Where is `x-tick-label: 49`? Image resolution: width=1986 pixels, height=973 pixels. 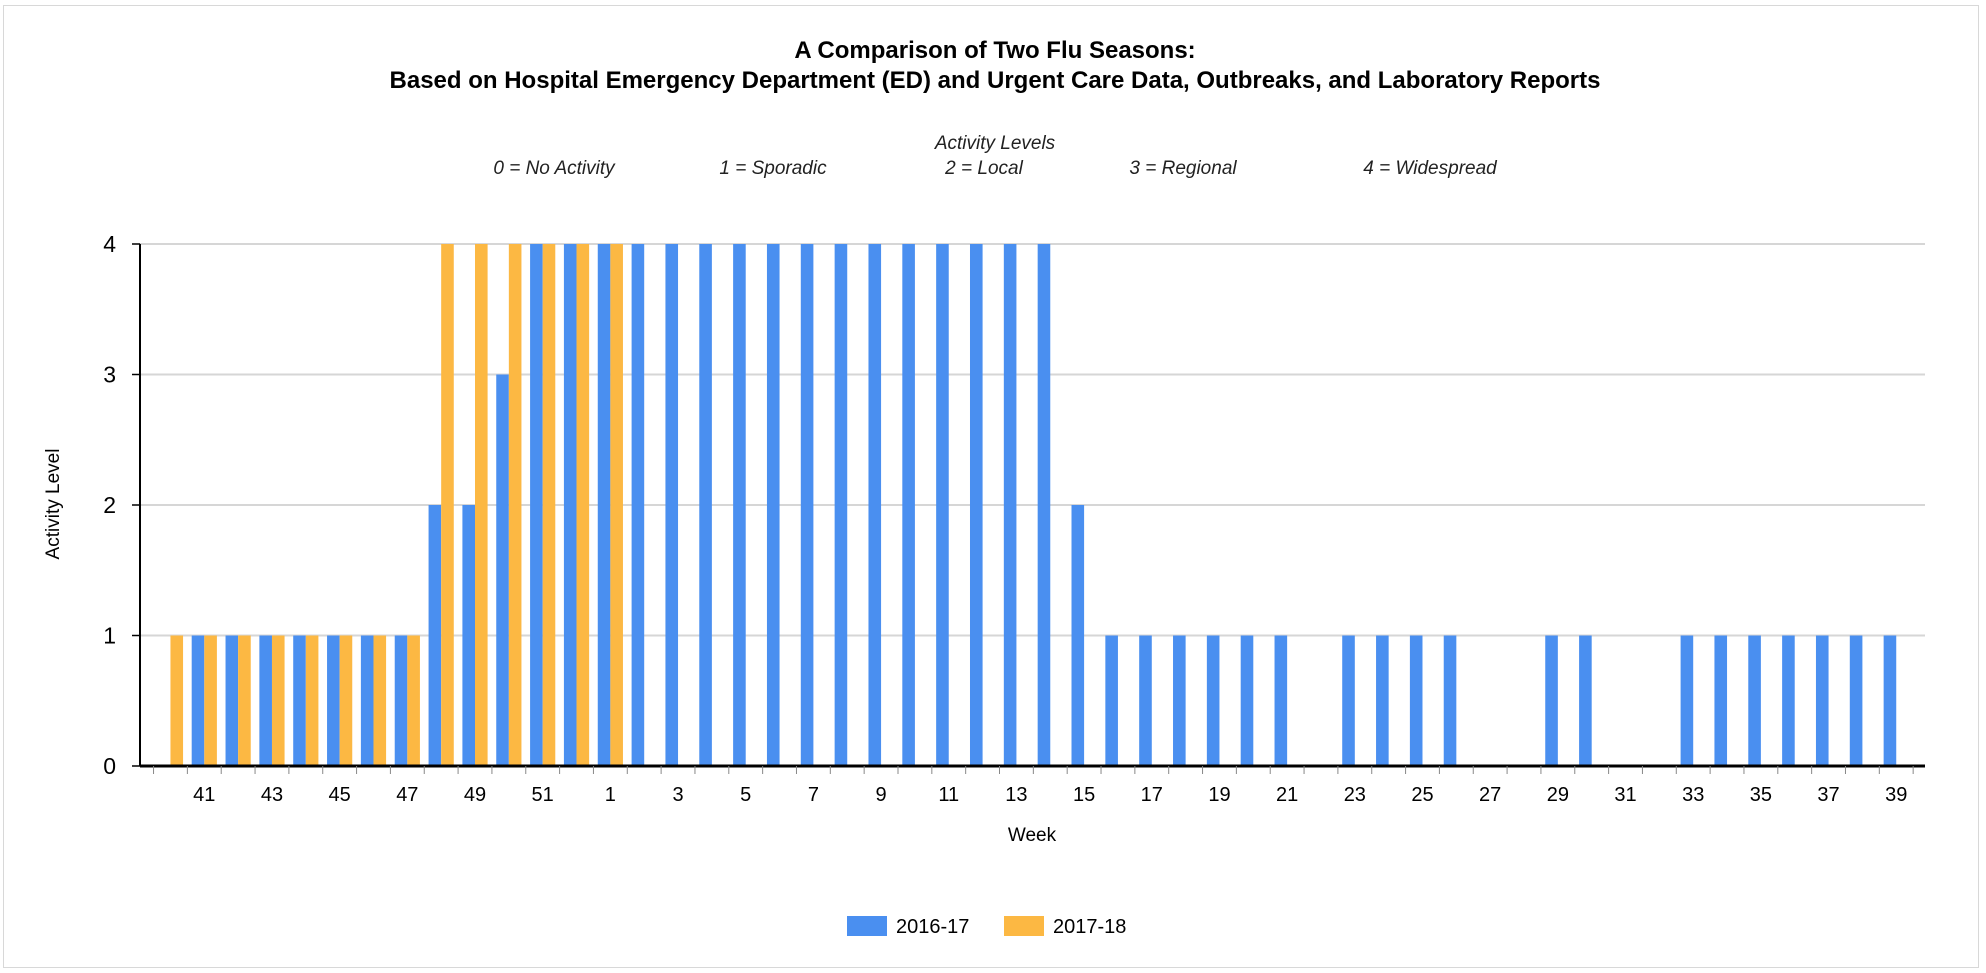
x-tick-label: 49 is located at coordinates (475, 795).